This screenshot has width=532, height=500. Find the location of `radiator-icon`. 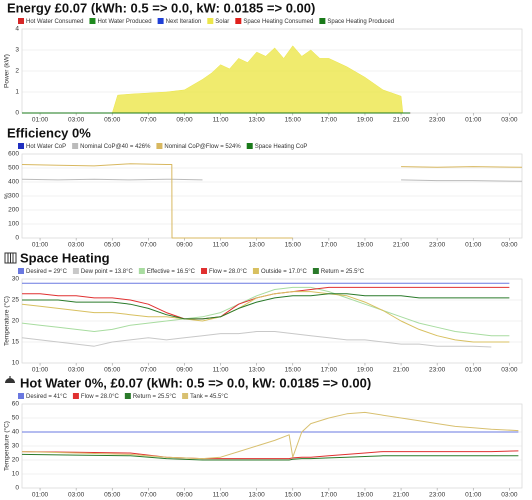

radiator-icon is located at coordinates (10, 258).